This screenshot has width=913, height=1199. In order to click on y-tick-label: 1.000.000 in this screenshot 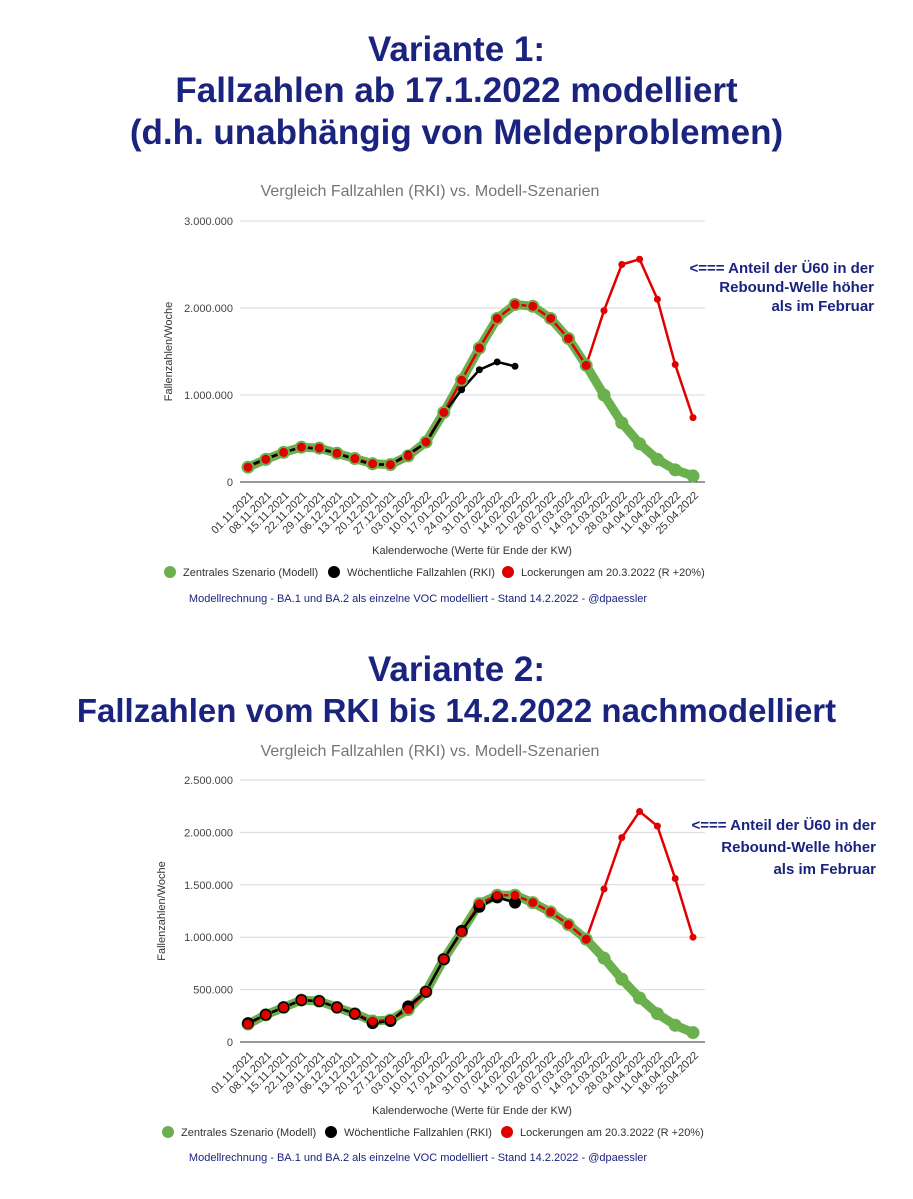, I will do `click(208, 938)`.